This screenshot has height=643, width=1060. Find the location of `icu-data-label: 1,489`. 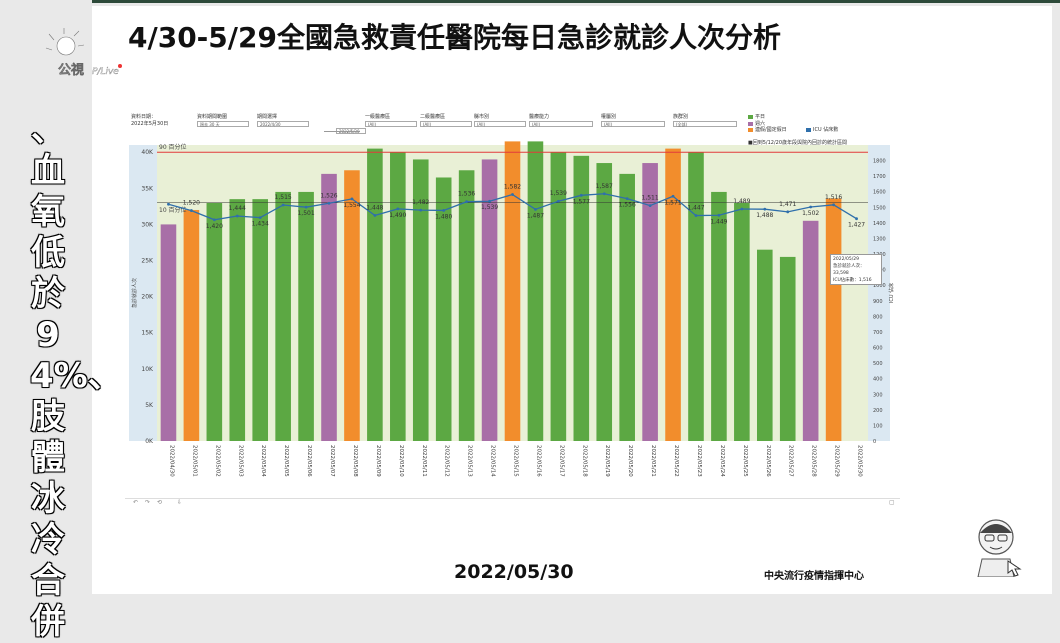

icu-data-label: 1,489 is located at coordinates (741, 201).